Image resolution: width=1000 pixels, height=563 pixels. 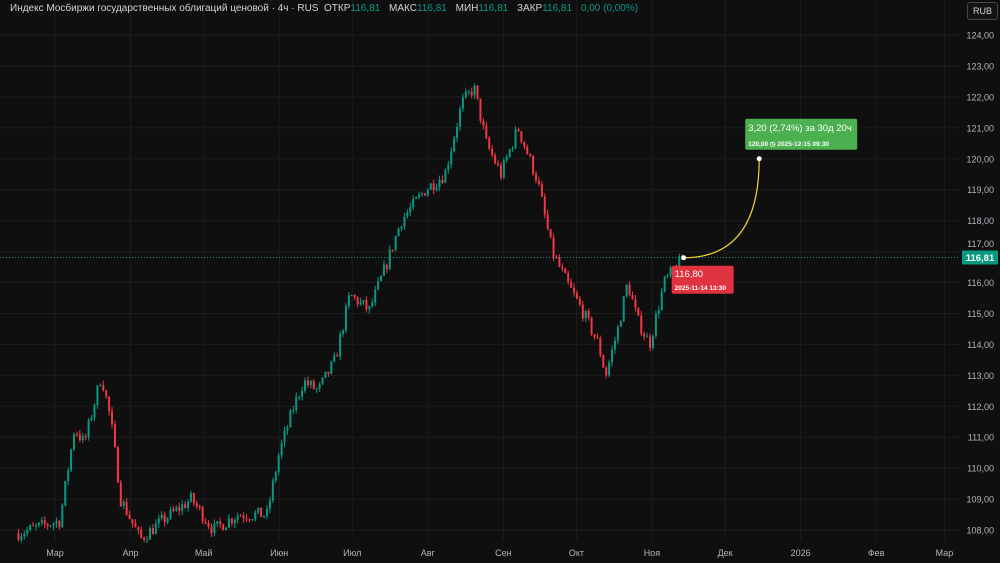 What do you see at coordinates (493, 8) in the screenshot?
I see `low-value: 116,81` at bounding box center [493, 8].